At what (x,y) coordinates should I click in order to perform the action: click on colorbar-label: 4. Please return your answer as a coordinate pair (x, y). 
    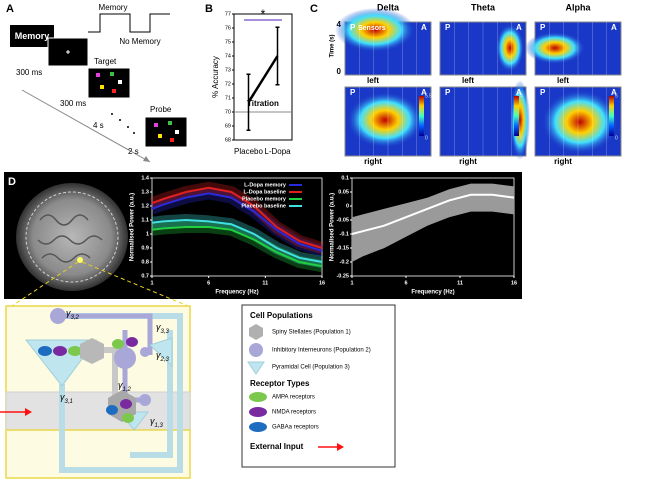
    Looking at the image, I should click on (521, 96).